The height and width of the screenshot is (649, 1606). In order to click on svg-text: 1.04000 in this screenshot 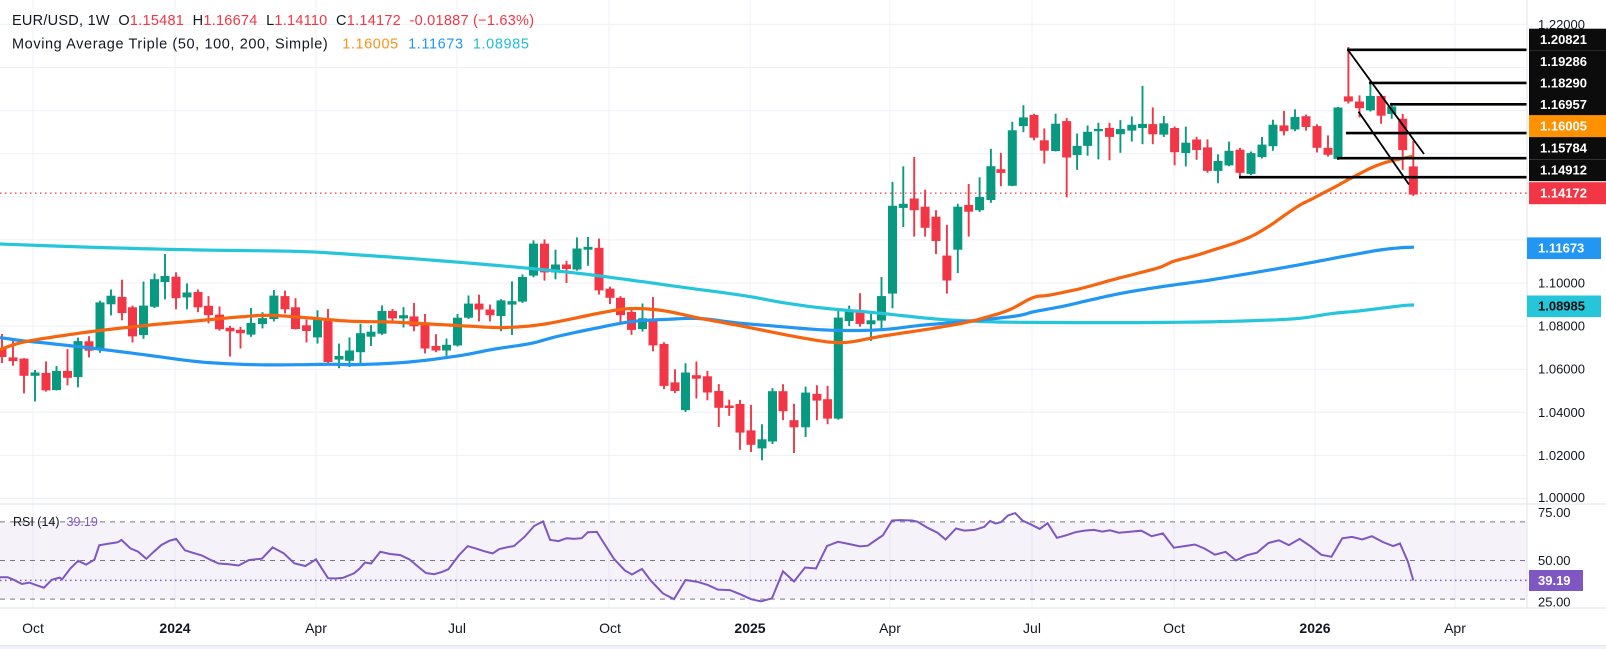, I will do `click(1561, 412)`.